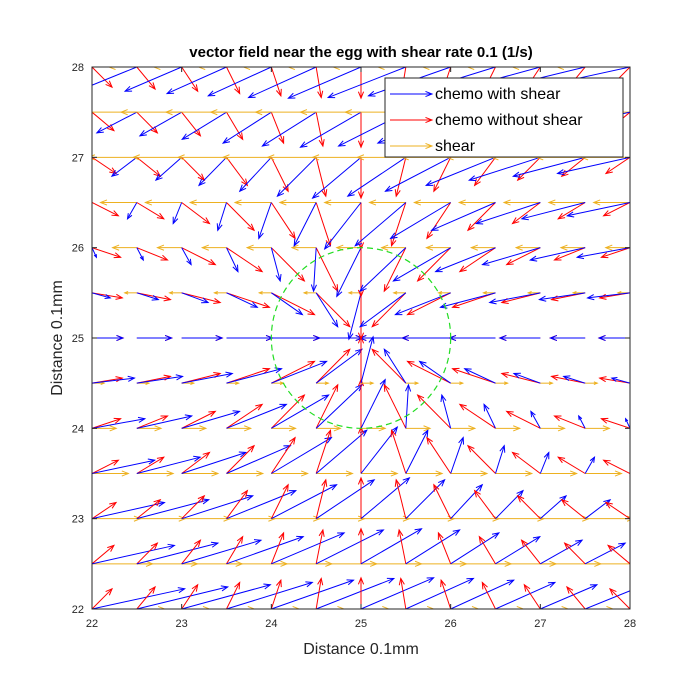 The image size is (700, 700). I want to click on x-tick-label: 28, so click(630, 624).